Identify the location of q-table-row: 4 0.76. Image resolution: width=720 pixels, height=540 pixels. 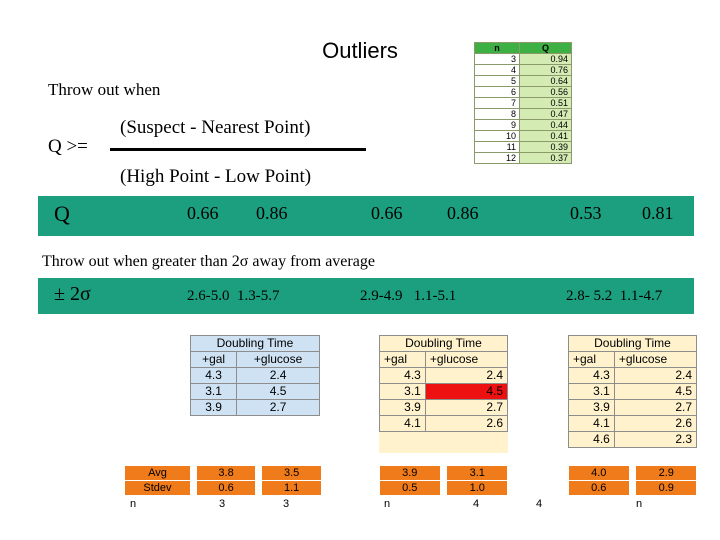
(523, 70).